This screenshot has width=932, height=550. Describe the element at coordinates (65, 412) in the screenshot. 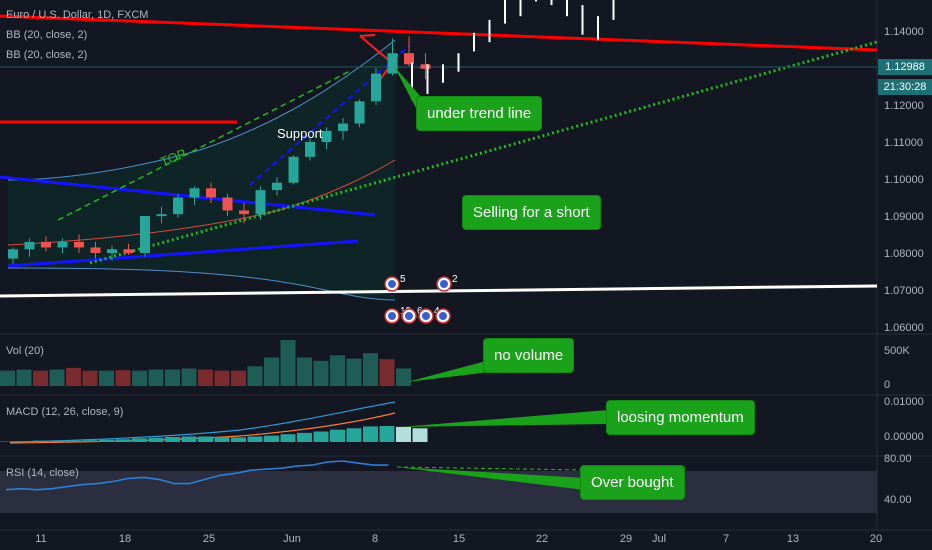

I see `macd-pane-label: MACD (12, 26, close, 9)` at that location.